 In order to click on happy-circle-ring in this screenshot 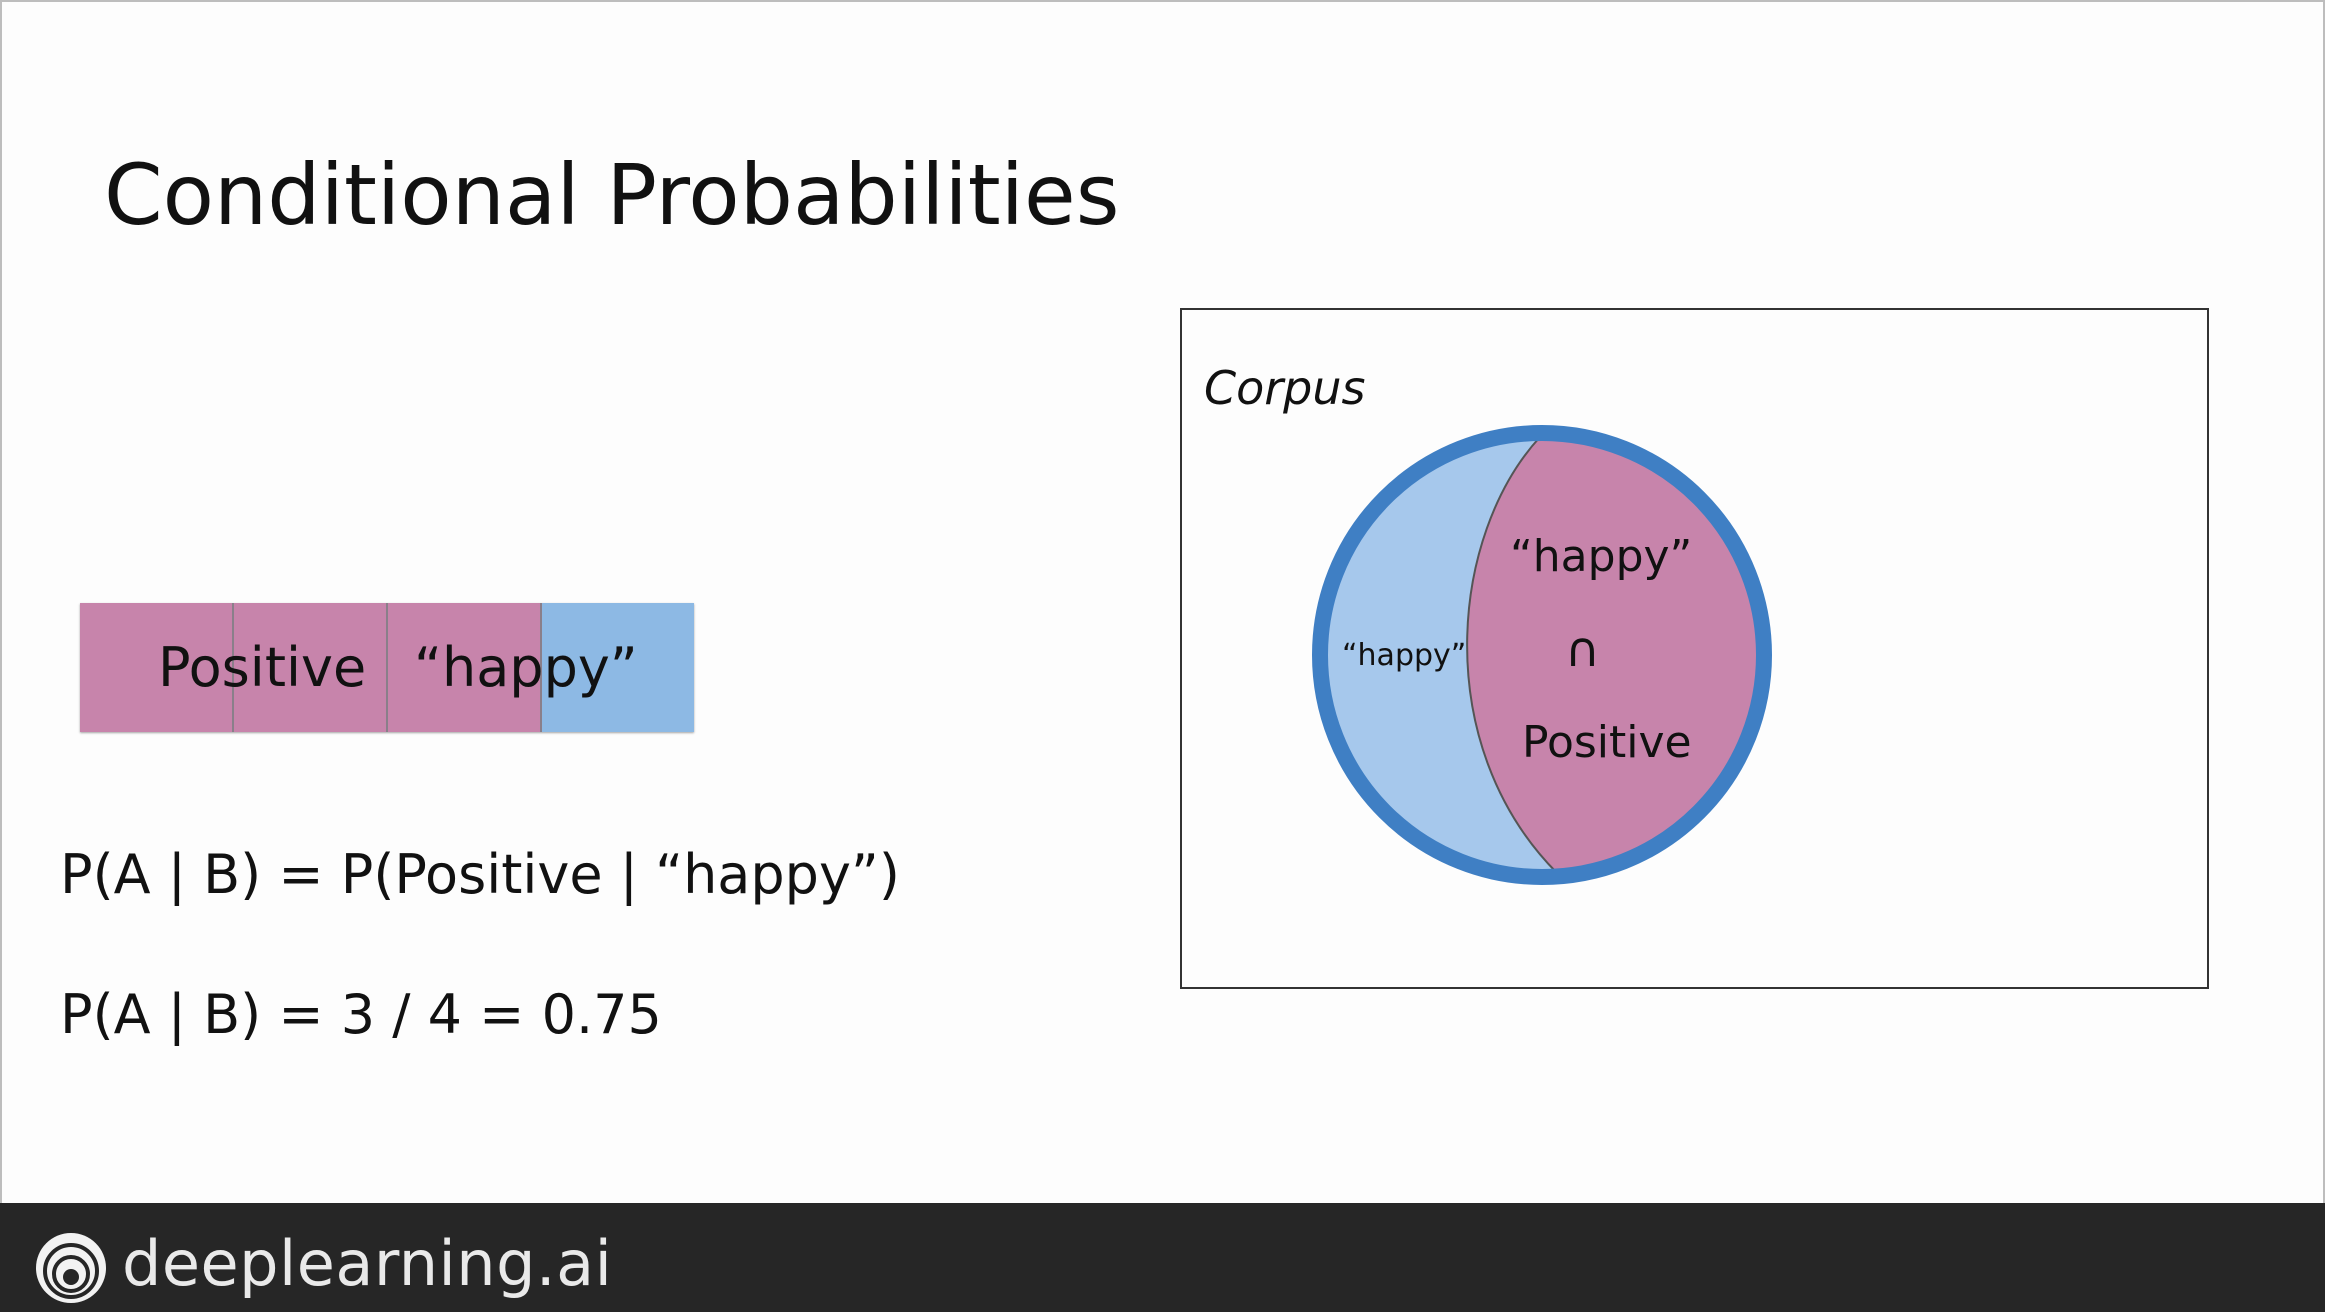, I will do `click(1542, 655)`.